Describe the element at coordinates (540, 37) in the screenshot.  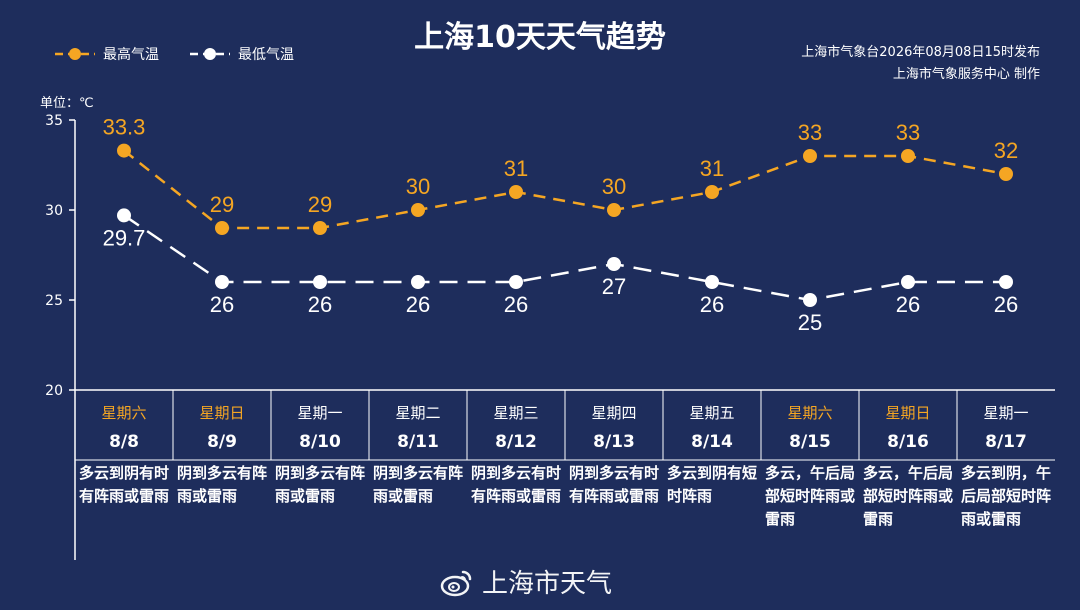
I see `page-title: 上海10天天气趋势` at that location.